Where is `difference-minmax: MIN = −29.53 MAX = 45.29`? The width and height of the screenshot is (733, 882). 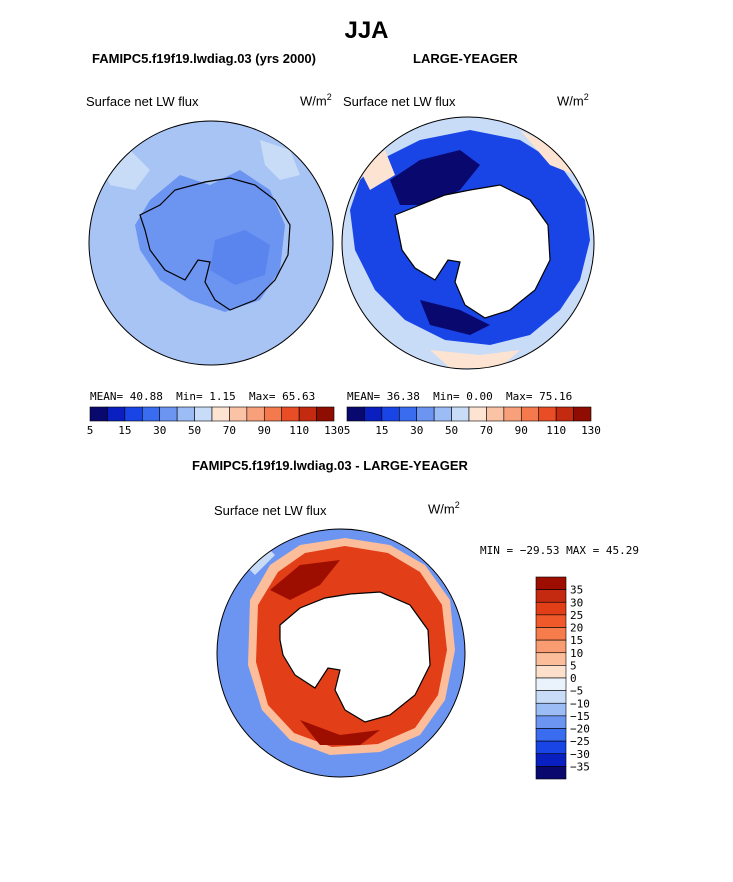
difference-minmax: MIN = −29.53 MAX = 45.29 is located at coordinates (559, 550).